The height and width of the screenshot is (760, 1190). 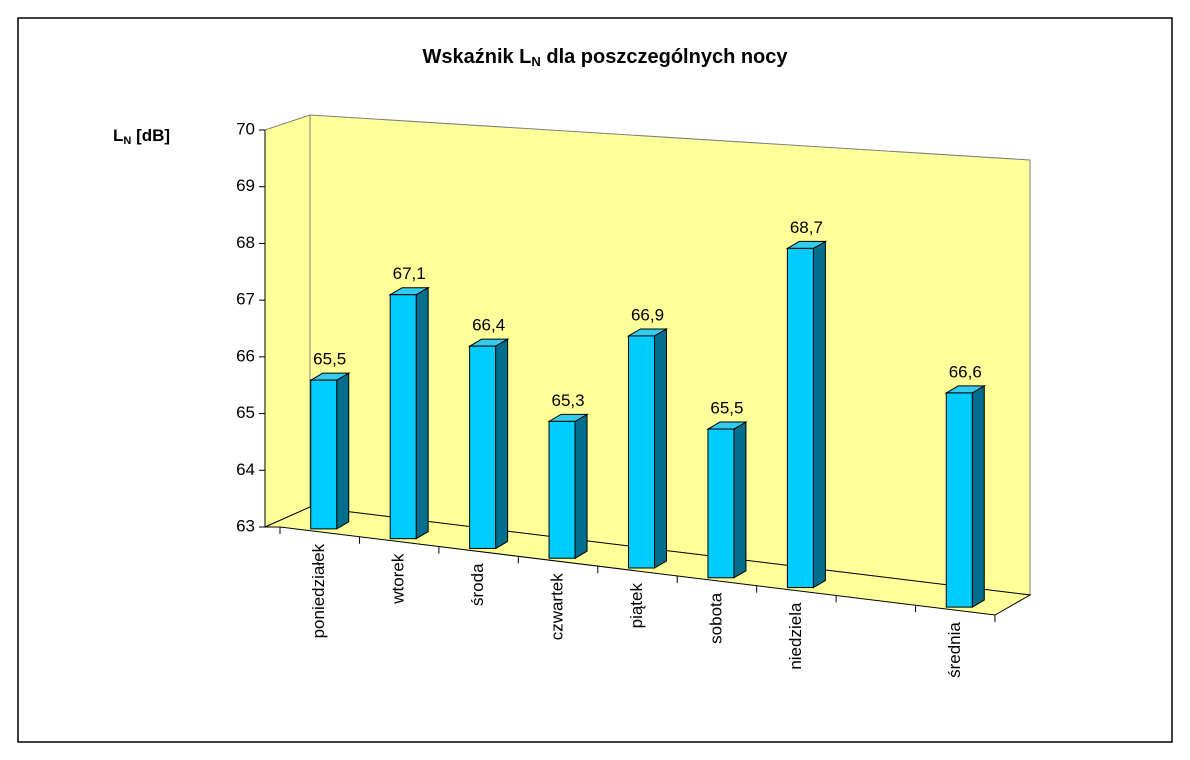 I want to click on value-label: 66,9, so click(x=647, y=314).